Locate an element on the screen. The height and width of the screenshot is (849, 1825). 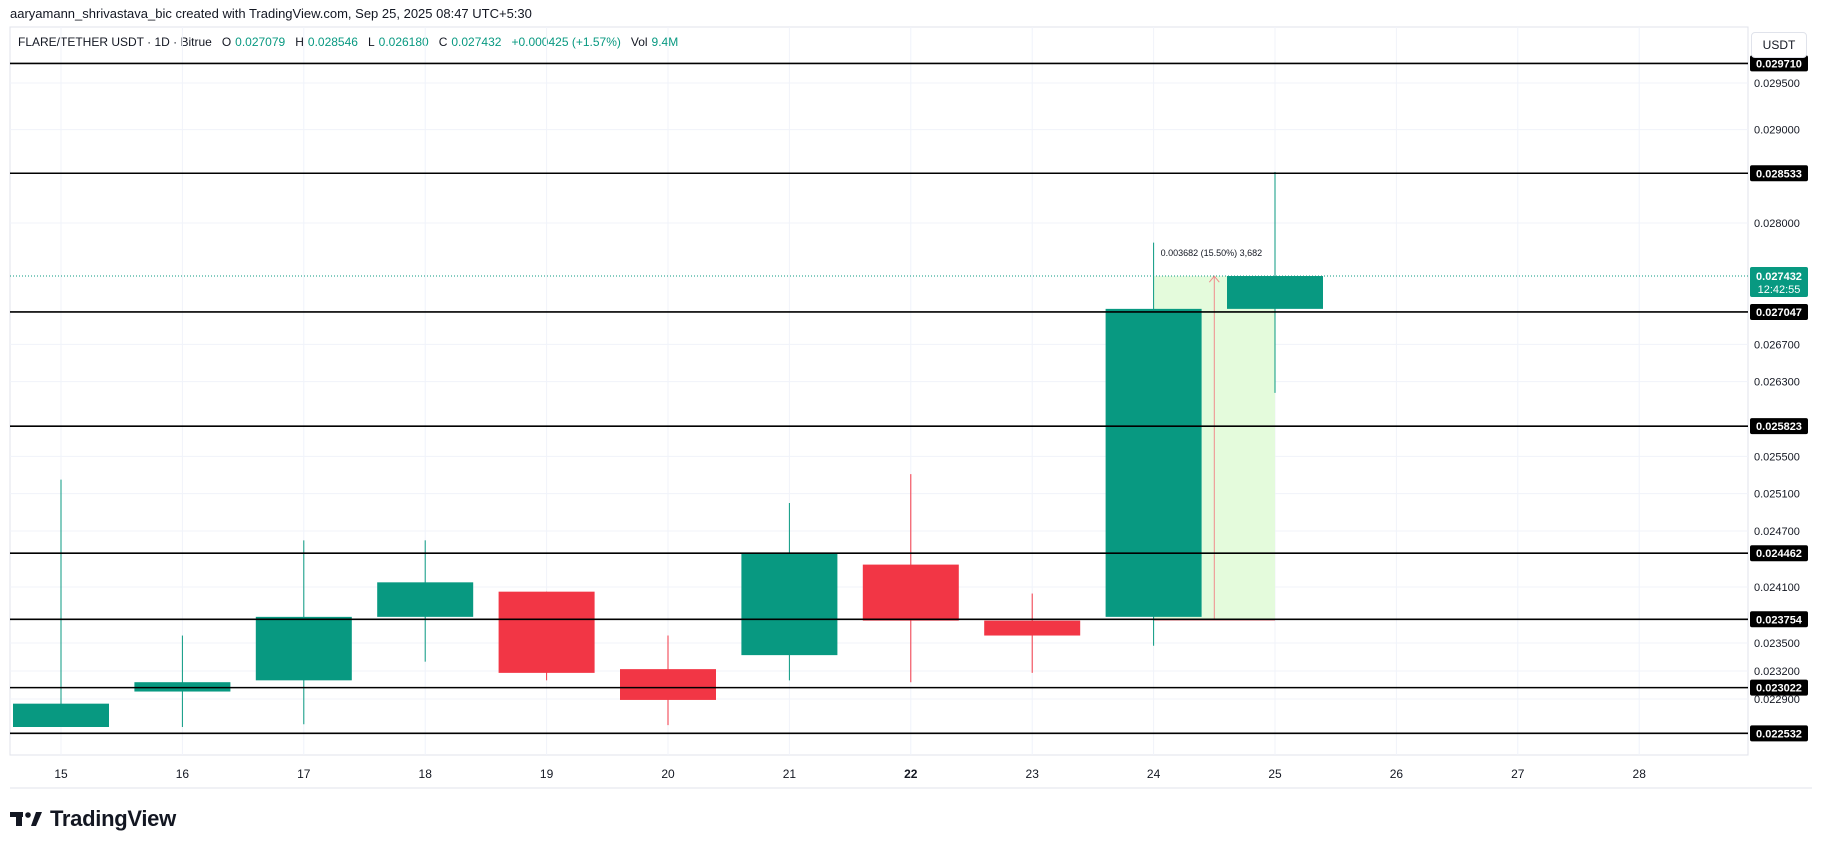
y-axis-tick-label: 0.029500 is located at coordinates (1777, 84).